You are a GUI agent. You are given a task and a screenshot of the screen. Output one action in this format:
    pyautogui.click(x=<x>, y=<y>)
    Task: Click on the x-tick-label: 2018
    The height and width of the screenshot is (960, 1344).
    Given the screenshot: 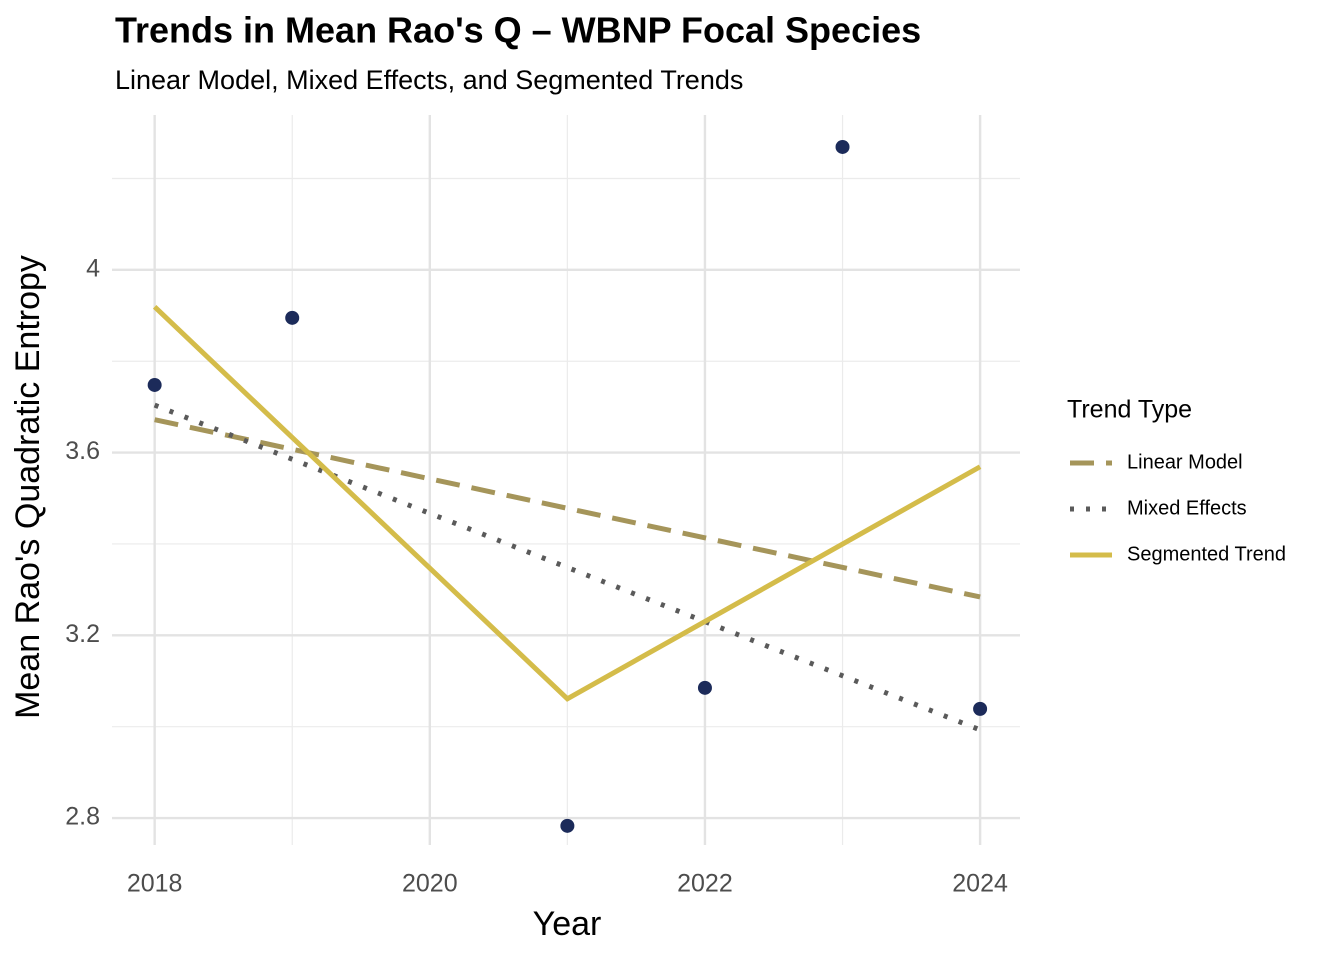 What is the action you would take?
    pyautogui.click(x=155, y=884)
    